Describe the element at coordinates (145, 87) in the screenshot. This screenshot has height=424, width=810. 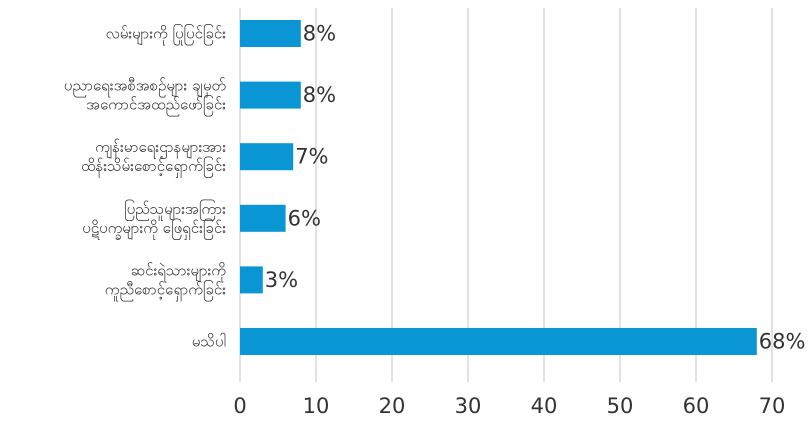
I see `category-label-line: ပညာရေးအစီအစဉ်များ ချမှတ်` at that location.